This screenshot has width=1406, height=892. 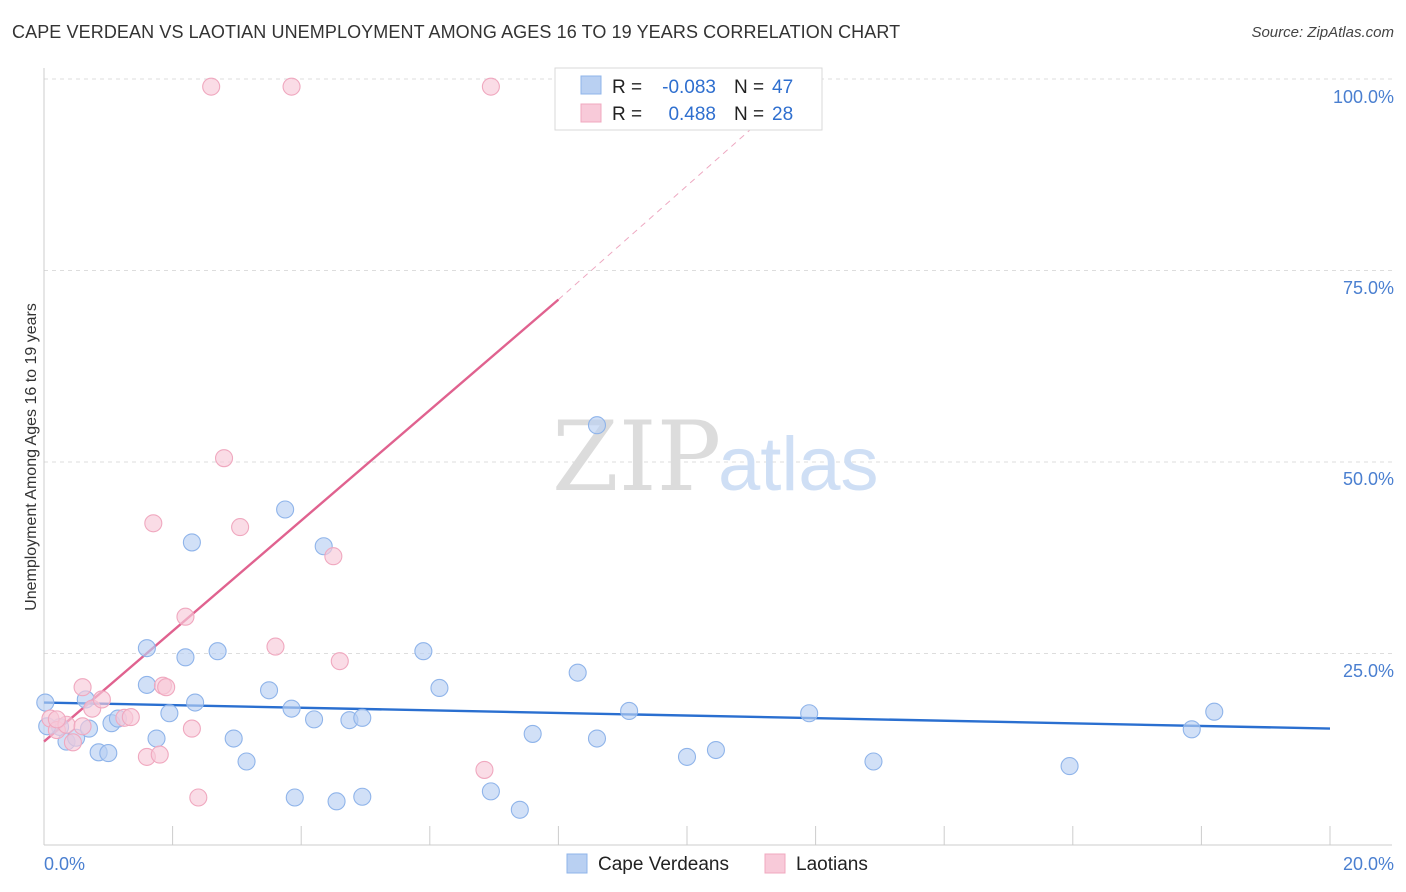 What do you see at coordinates (1368, 671) in the screenshot?
I see `y-tick-label-25: 25.0%` at bounding box center [1368, 671].